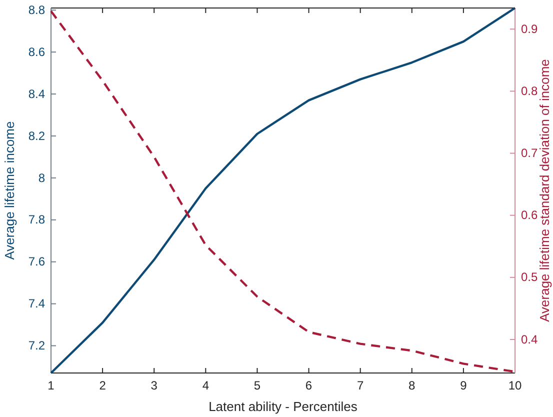 This screenshot has width=553, height=417. Describe the element at coordinates (9, 190) in the screenshot. I see `y-axis-title: Average lifetime income` at that location.